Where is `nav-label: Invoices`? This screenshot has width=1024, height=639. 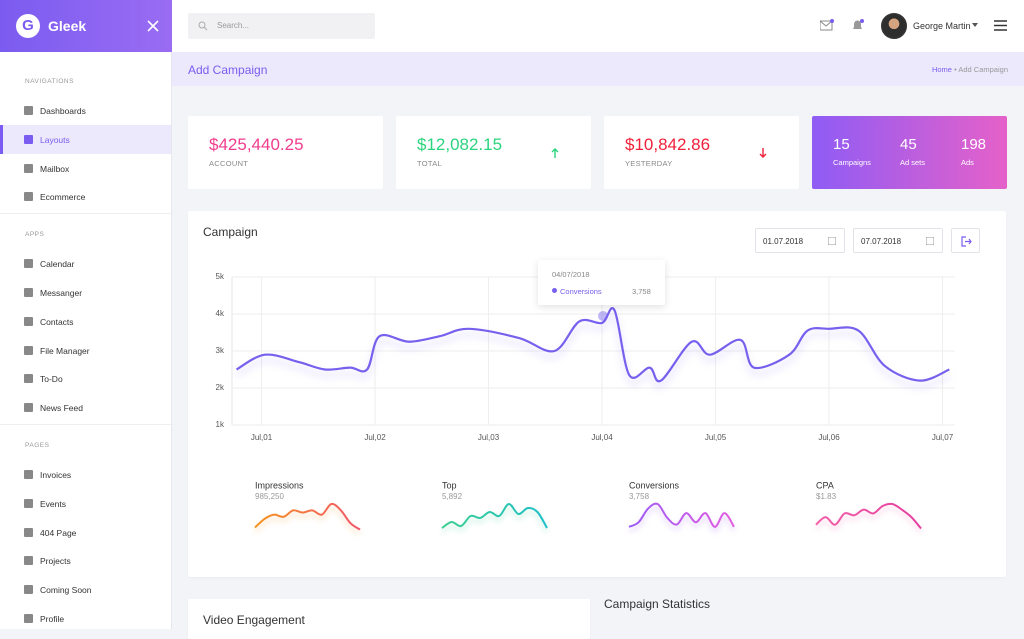 nav-label: Invoices is located at coordinates (56, 475).